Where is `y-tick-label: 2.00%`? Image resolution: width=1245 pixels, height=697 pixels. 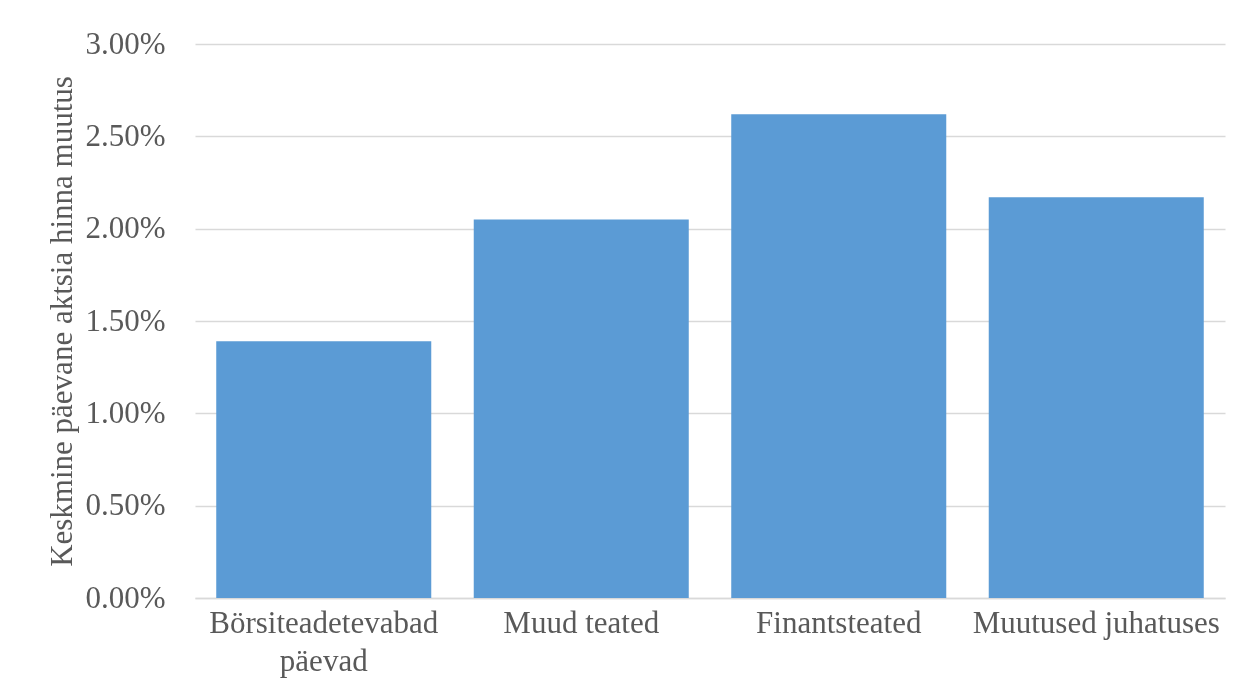 y-tick-label: 2.00% is located at coordinates (125, 228).